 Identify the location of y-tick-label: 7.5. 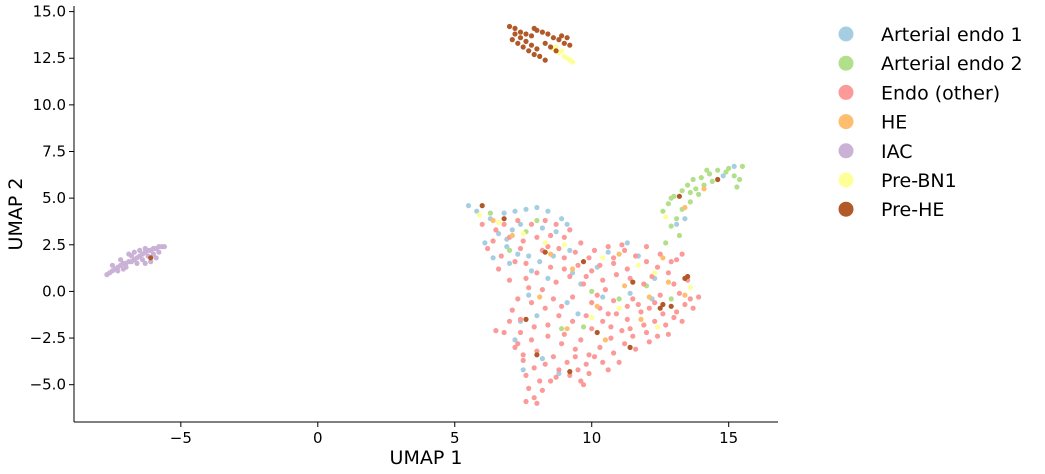
(54, 152).